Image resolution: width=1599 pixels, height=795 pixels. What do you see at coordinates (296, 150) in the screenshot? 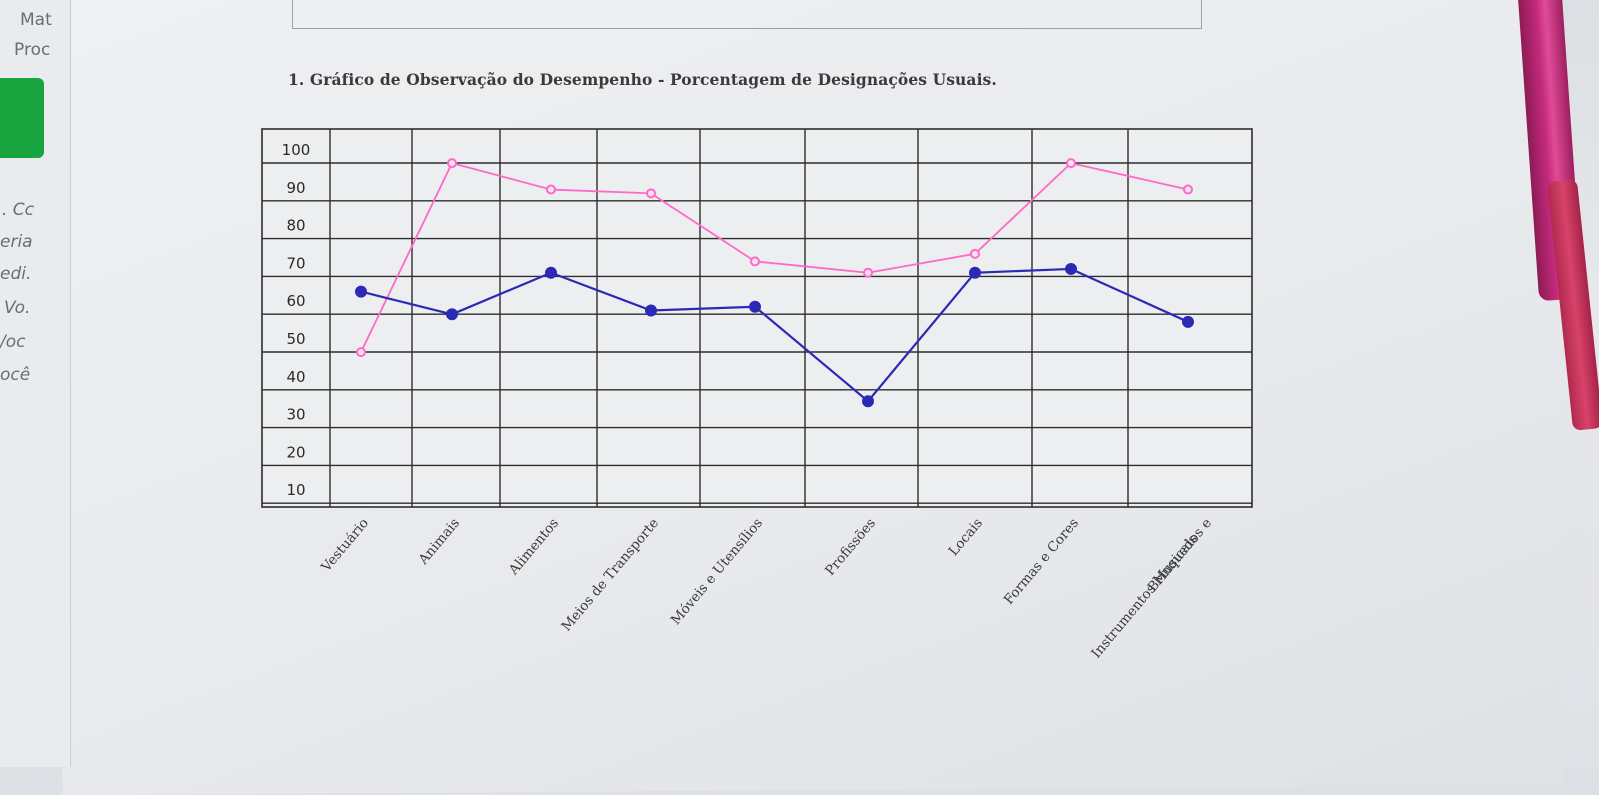
I see `y-tick-label: 100` at bounding box center [296, 150].